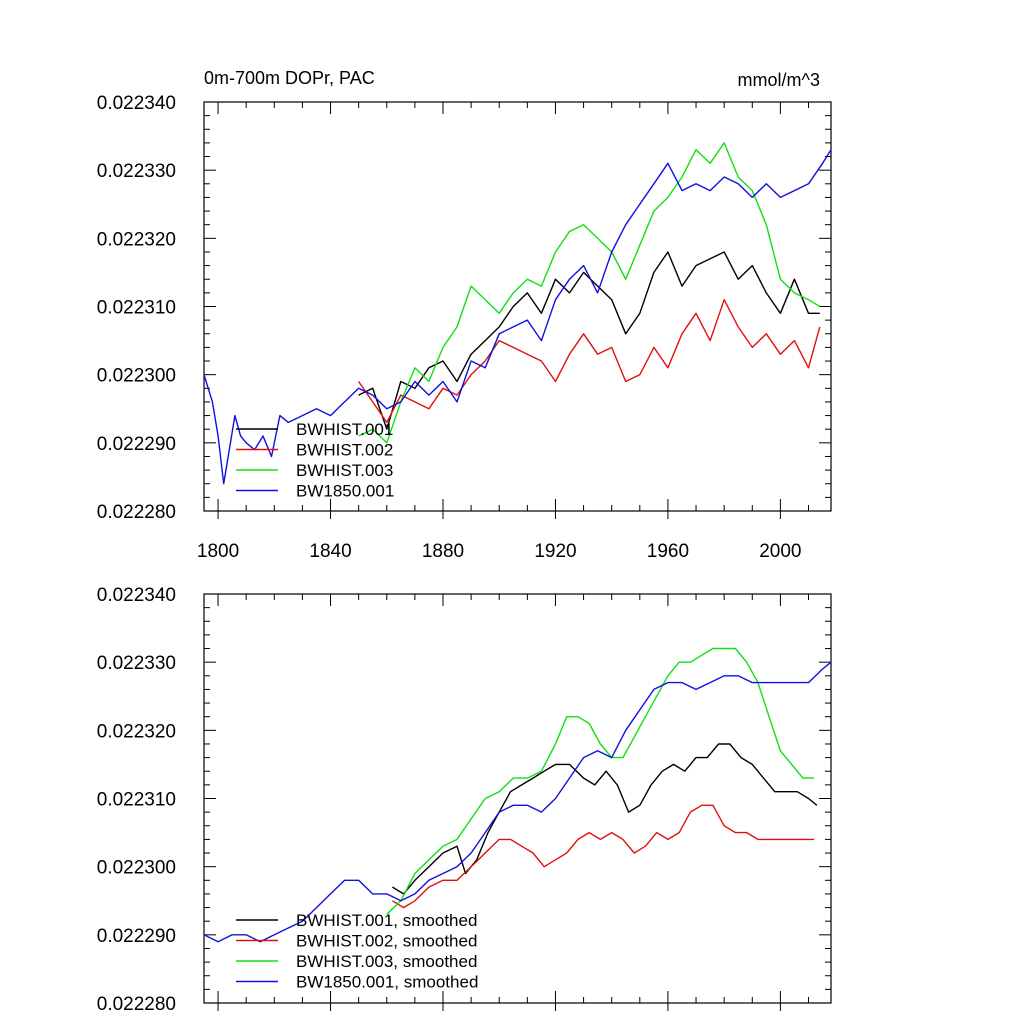 This screenshot has height=1024, width=1024. Describe the element at coordinates (344, 429) in the screenshot. I see `legend-label: BWHIST.001` at that location.